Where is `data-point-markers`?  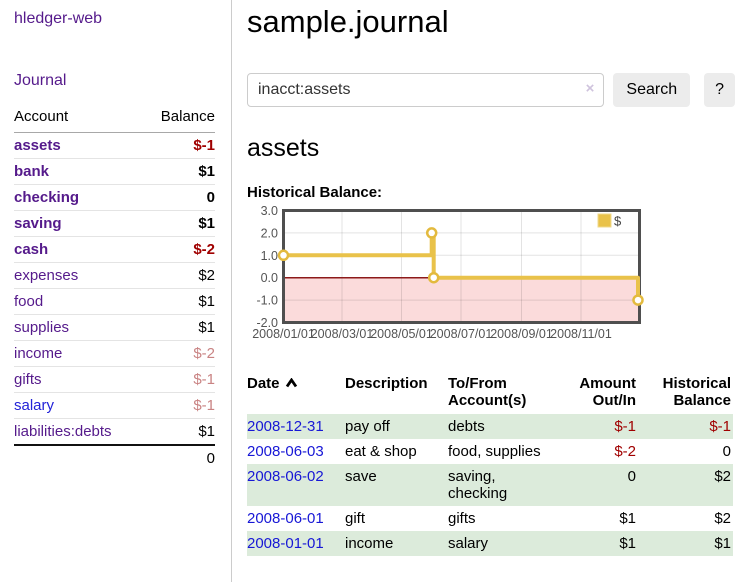 data-point-markers is located at coordinates (460, 266).